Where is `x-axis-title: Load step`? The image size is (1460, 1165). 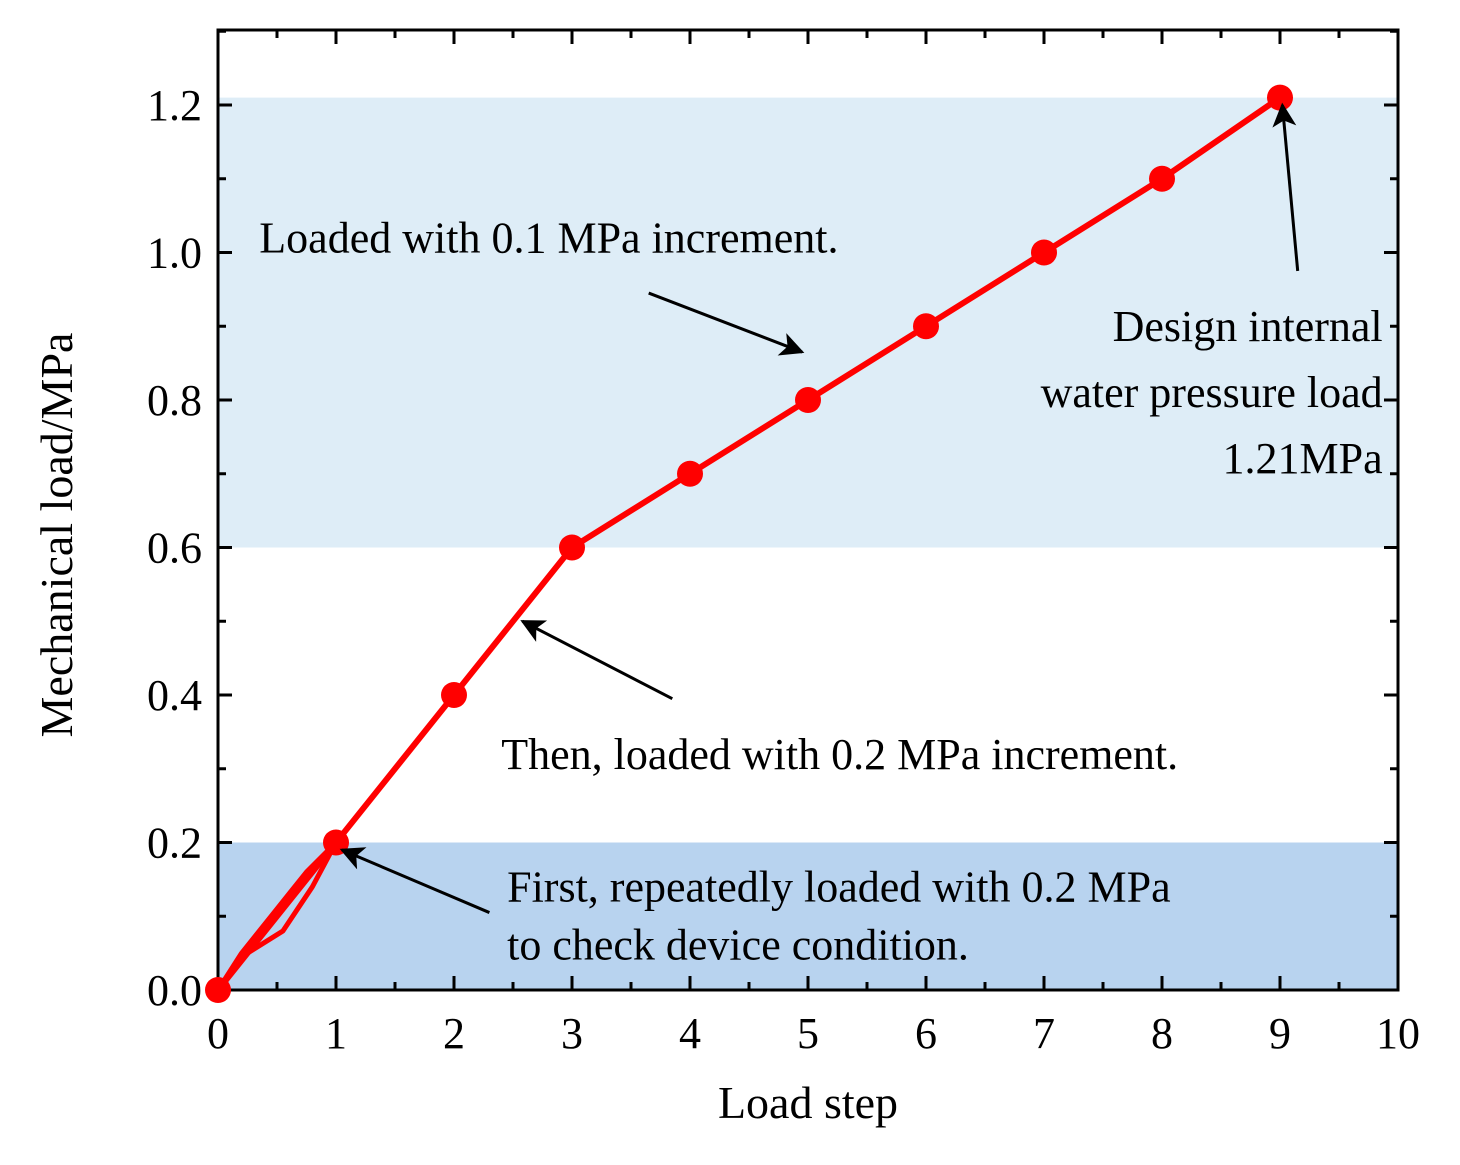
x-axis-title: Load step is located at coordinates (808, 1102).